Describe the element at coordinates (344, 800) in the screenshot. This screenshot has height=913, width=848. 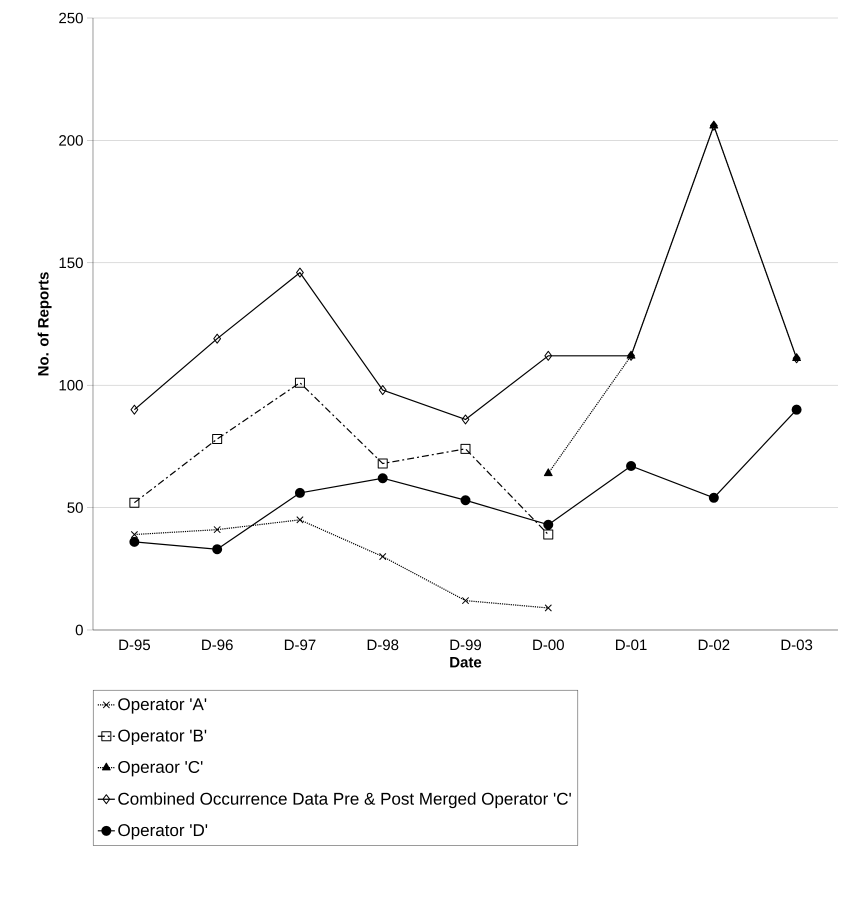
I see `legend-label: Combined Occurrence Data Pre & Post Merged Operator 'C'` at that location.